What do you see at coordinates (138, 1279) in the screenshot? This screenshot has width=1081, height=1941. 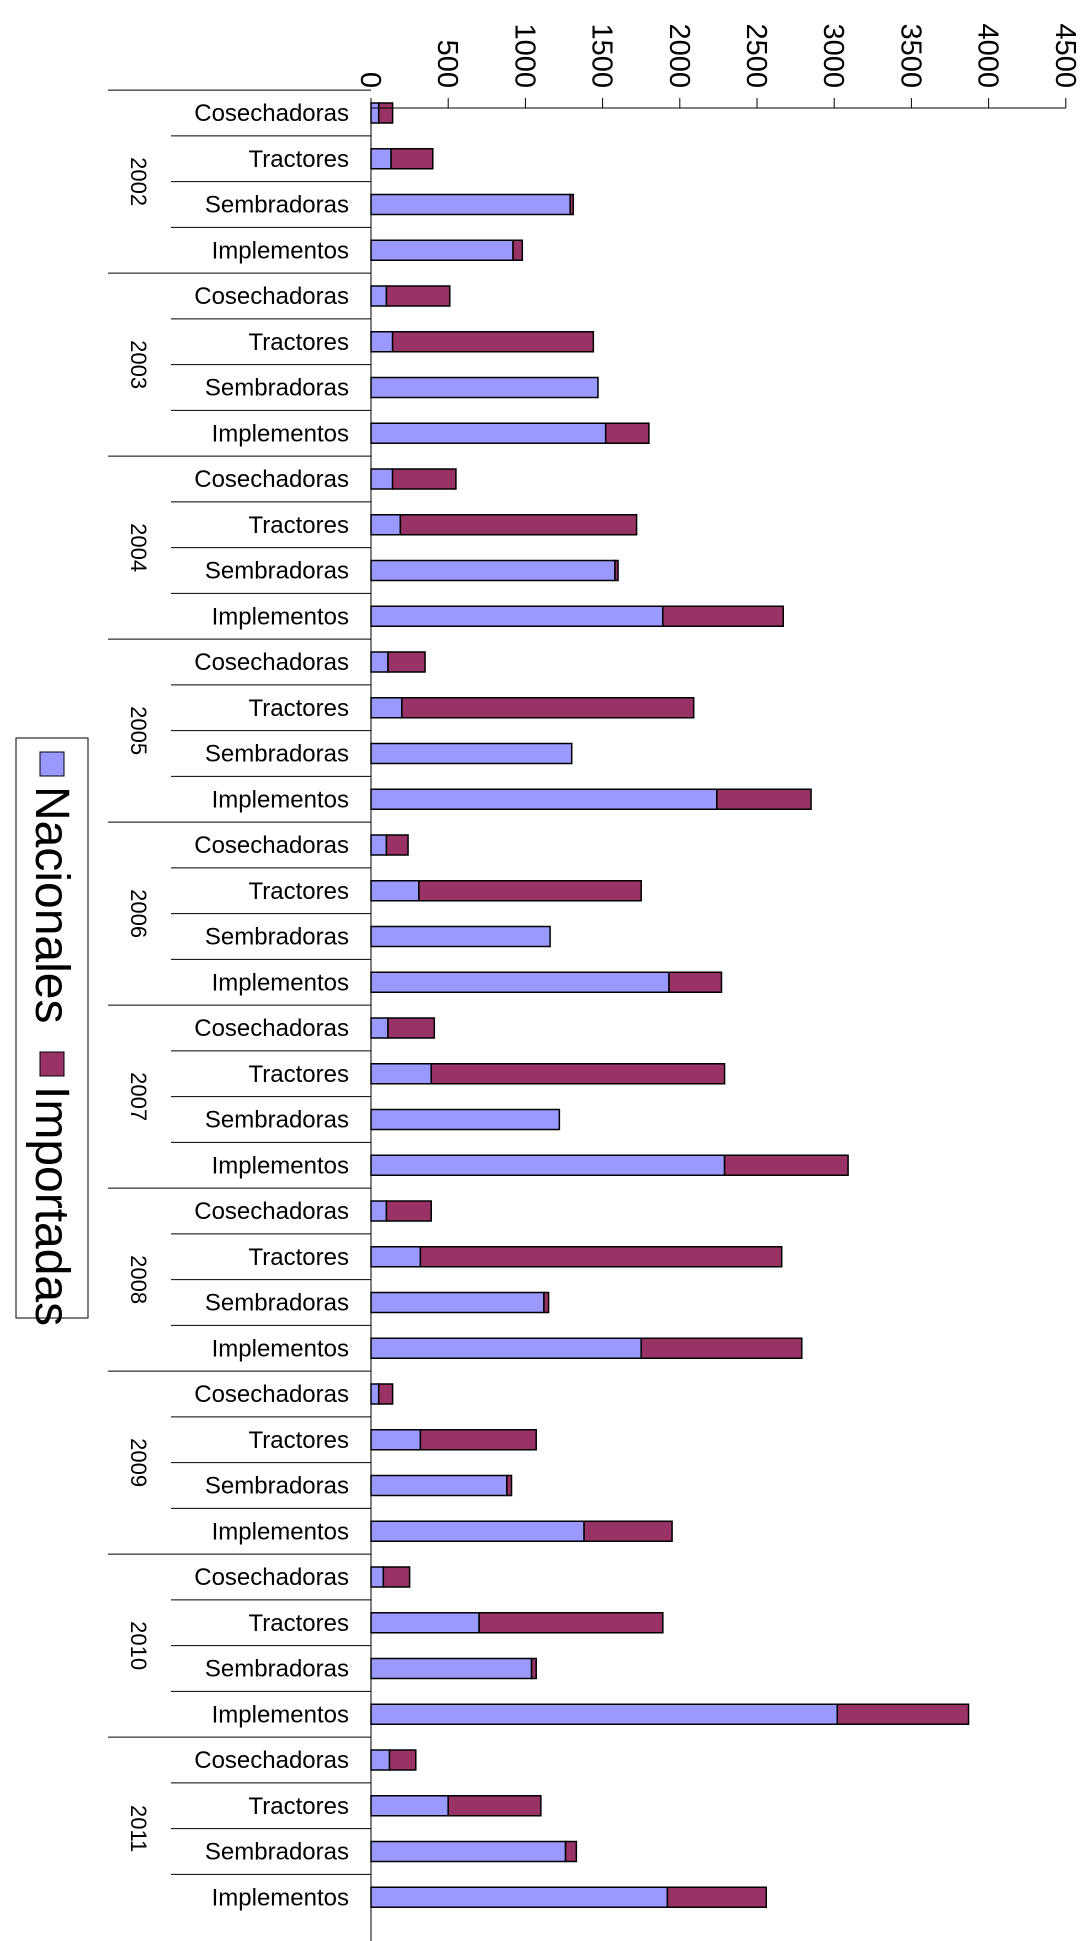 I see `year-label: 2008` at bounding box center [138, 1279].